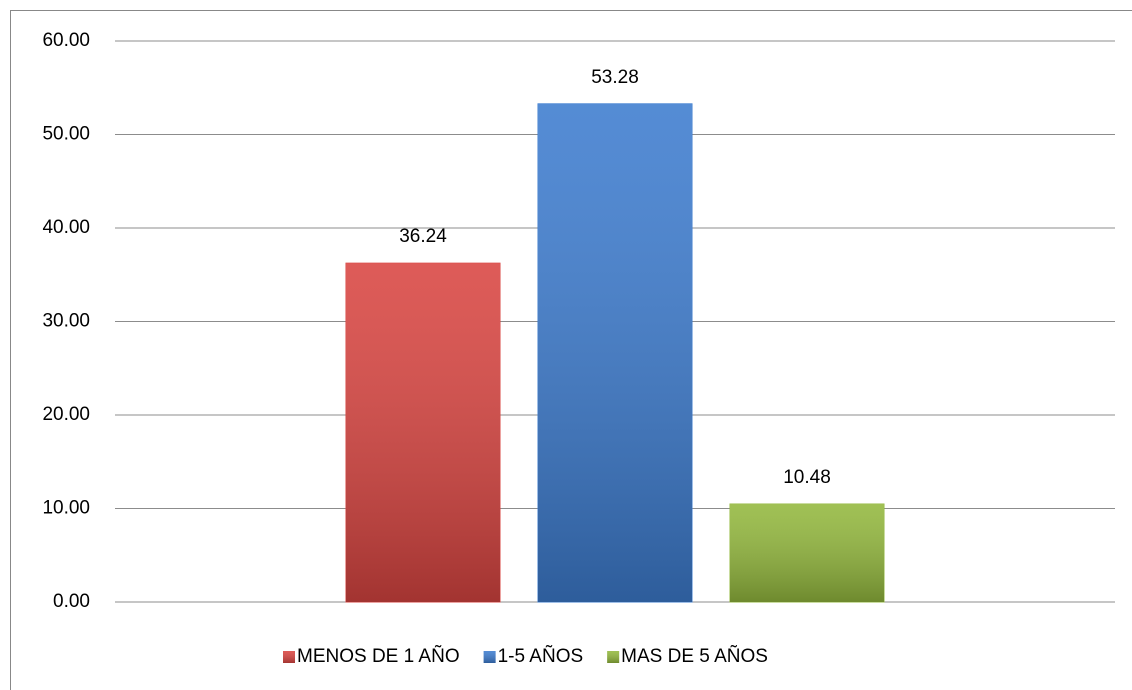 The width and height of the screenshot is (1132, 690). I want to click on y-tick-label: 40.00, so click(66, 227).